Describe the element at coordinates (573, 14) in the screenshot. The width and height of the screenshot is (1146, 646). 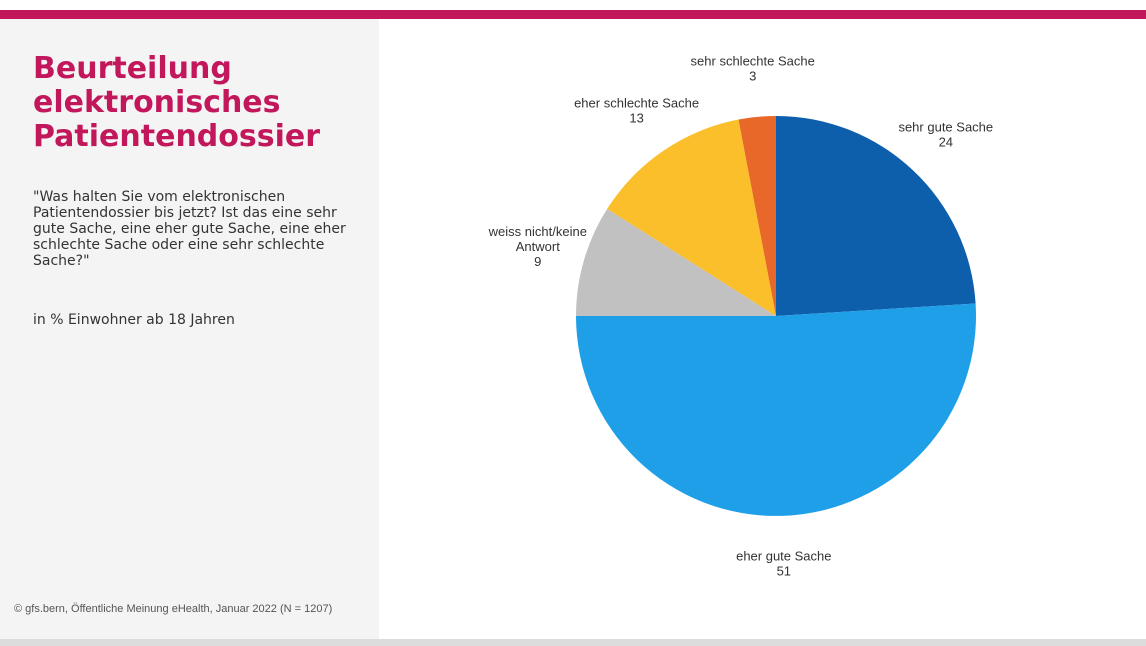
I see `top-accent-bar` at that location.